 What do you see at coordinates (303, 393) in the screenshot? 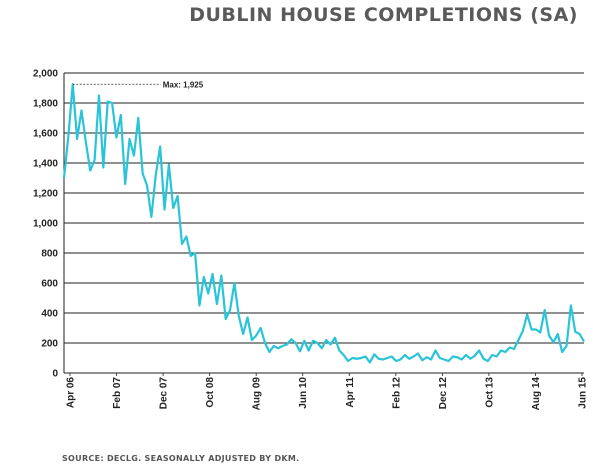
I see `x-tick-label: Jun 10` at bounding box center [303, 393].